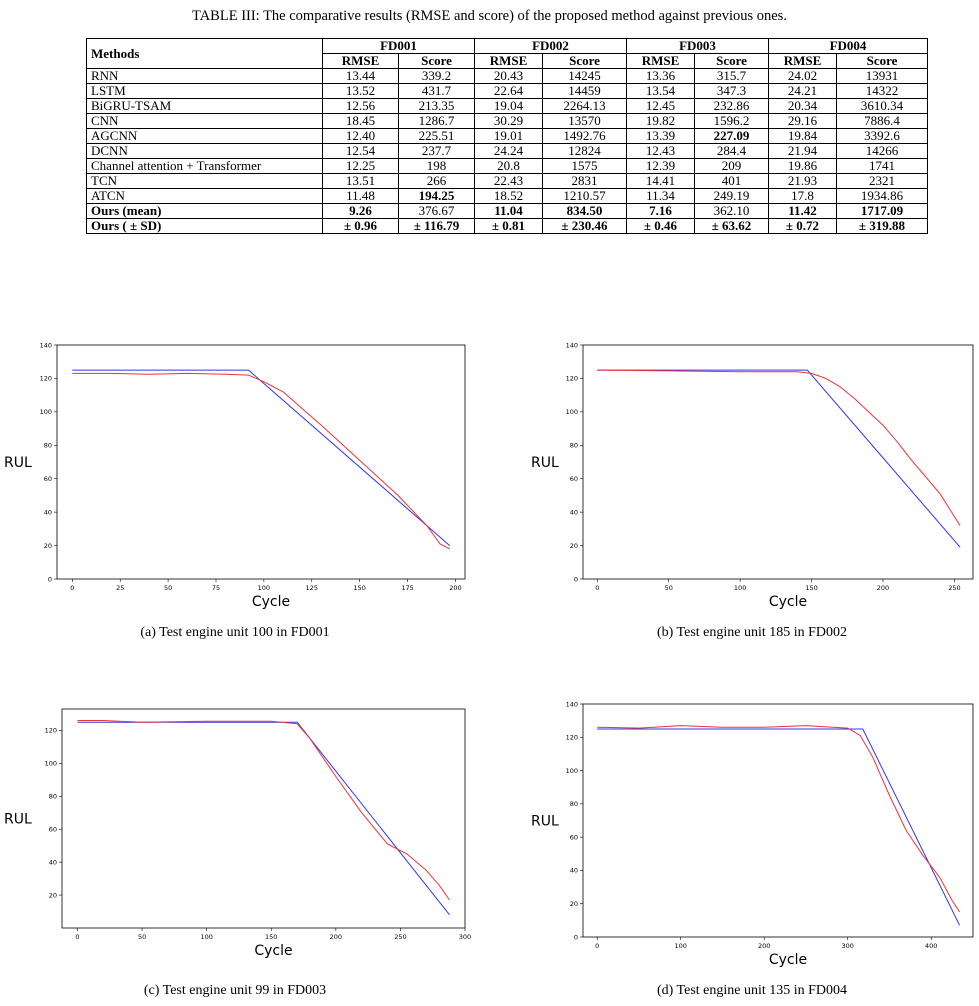 The image size is (979, 1006). What do you see at coordinates (360, 76) in the screenshot?
I see `rmse-cell: 13.44` at bounding box center [360, 76].